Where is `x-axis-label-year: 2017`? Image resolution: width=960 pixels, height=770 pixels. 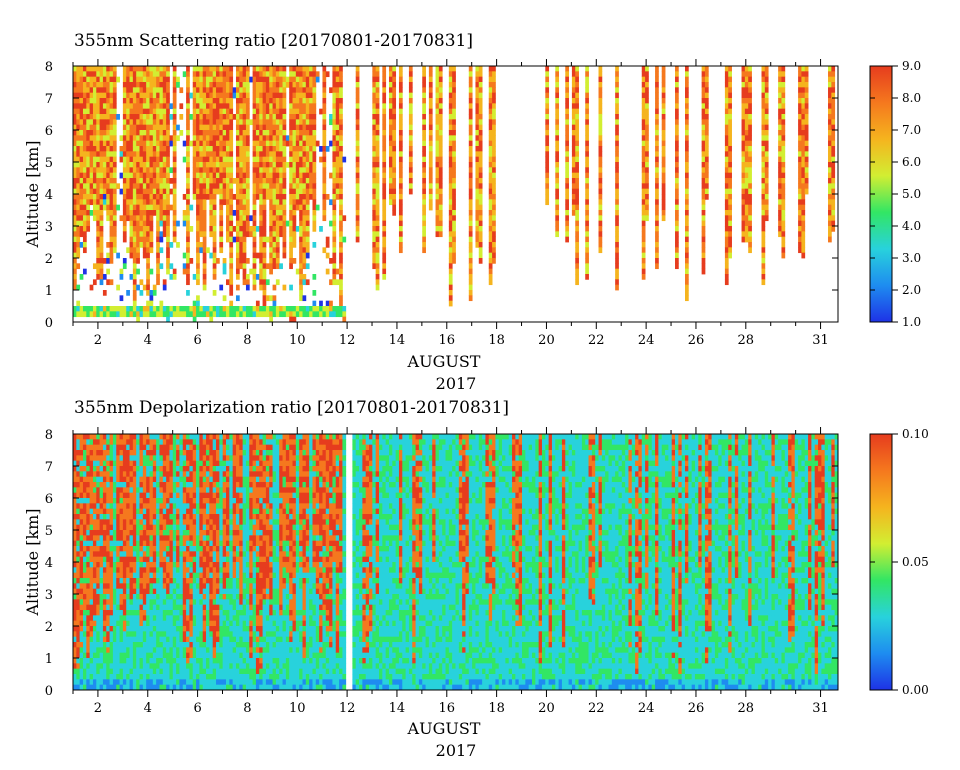 x-axis-label-year: 2017 is located at coordinates (456, 383).